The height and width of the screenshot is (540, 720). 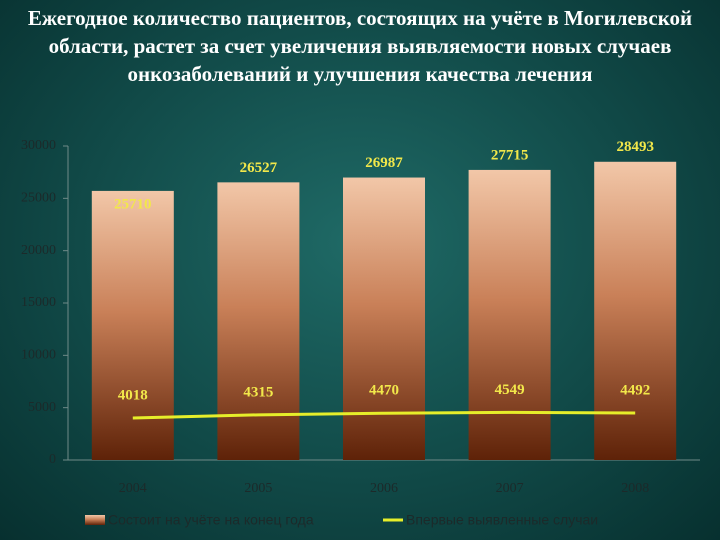 What do you see at coordinates (38, 145) in the screenshot?
I see `y-tick-label: 30000` at bounding box center [38, 145].